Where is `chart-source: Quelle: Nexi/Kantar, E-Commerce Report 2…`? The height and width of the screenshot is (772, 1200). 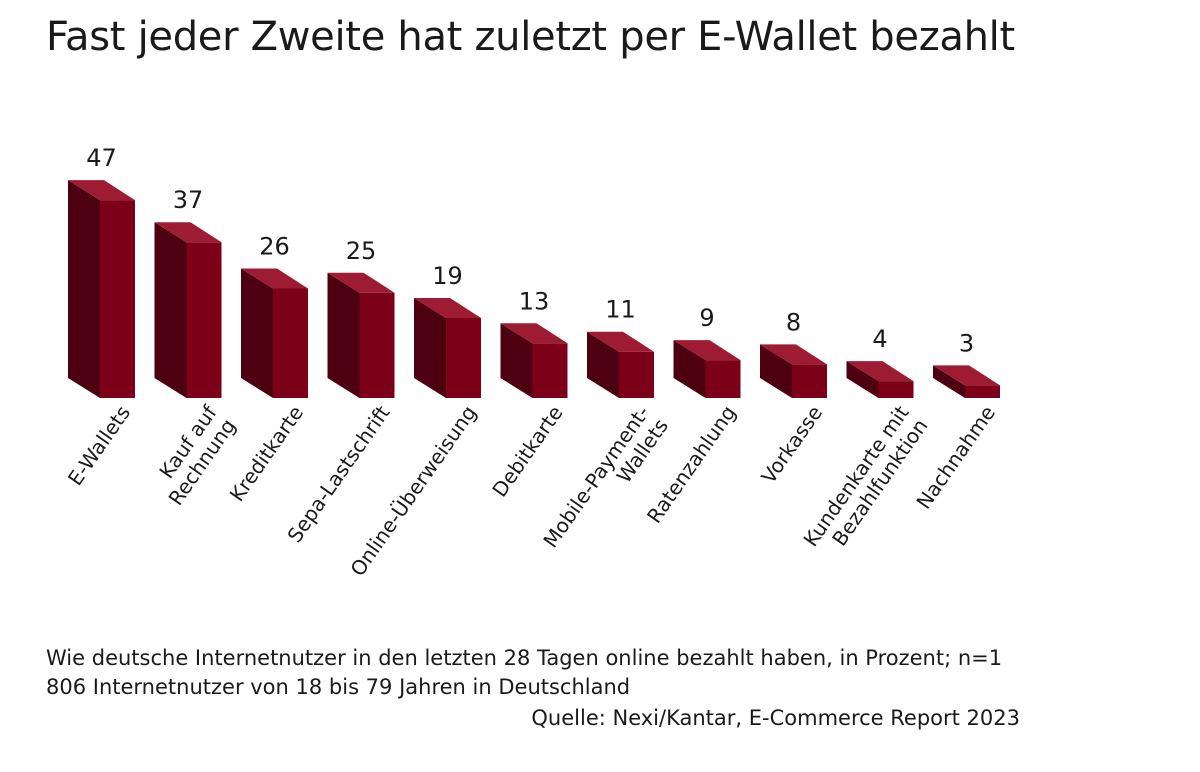 chart-source: Quelle: Nexi/Kantar, E-Commerce Report 2… is located at coordinates (775, 718).